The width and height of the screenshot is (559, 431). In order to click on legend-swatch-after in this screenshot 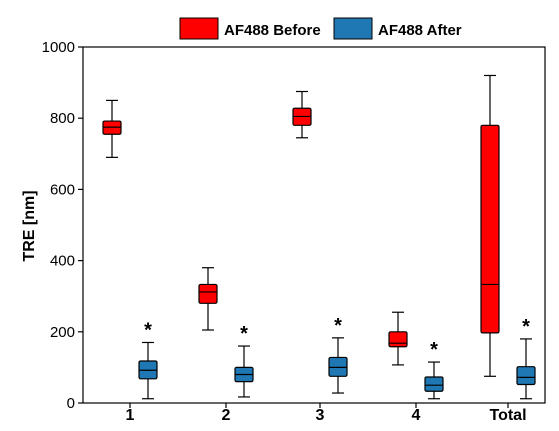, I will do `click(353, 28)`.